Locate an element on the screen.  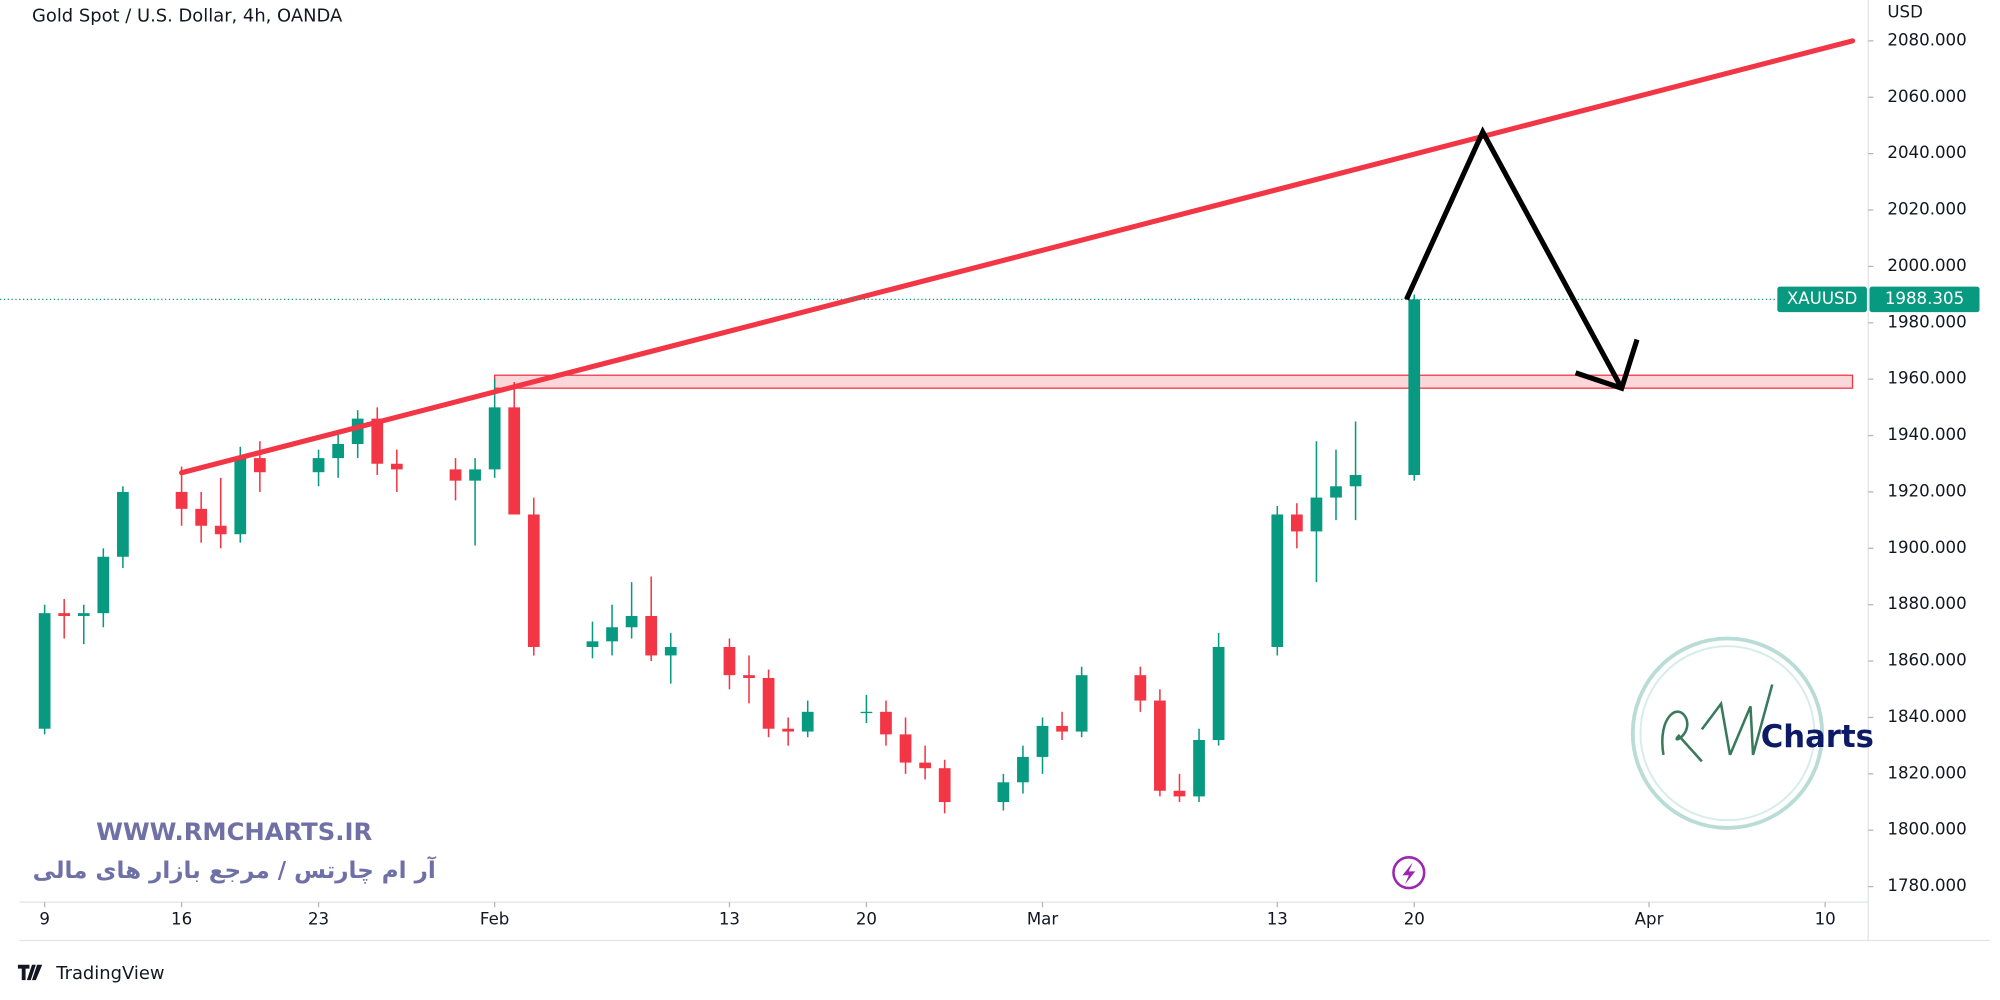
y-tick-label: 1840.000 is located at coordinates (1926, 716).